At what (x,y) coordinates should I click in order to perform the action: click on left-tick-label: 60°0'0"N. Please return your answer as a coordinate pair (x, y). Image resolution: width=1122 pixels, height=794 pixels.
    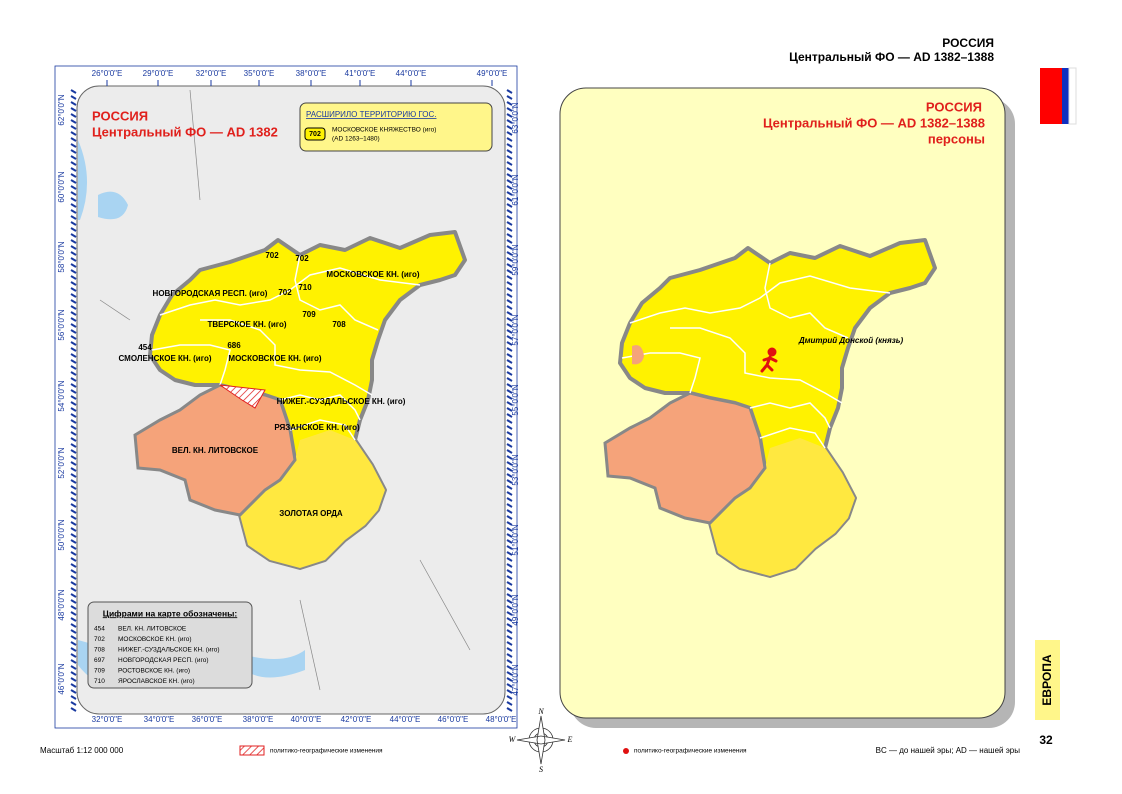
    Looking at the image, I should click on (61, 186).